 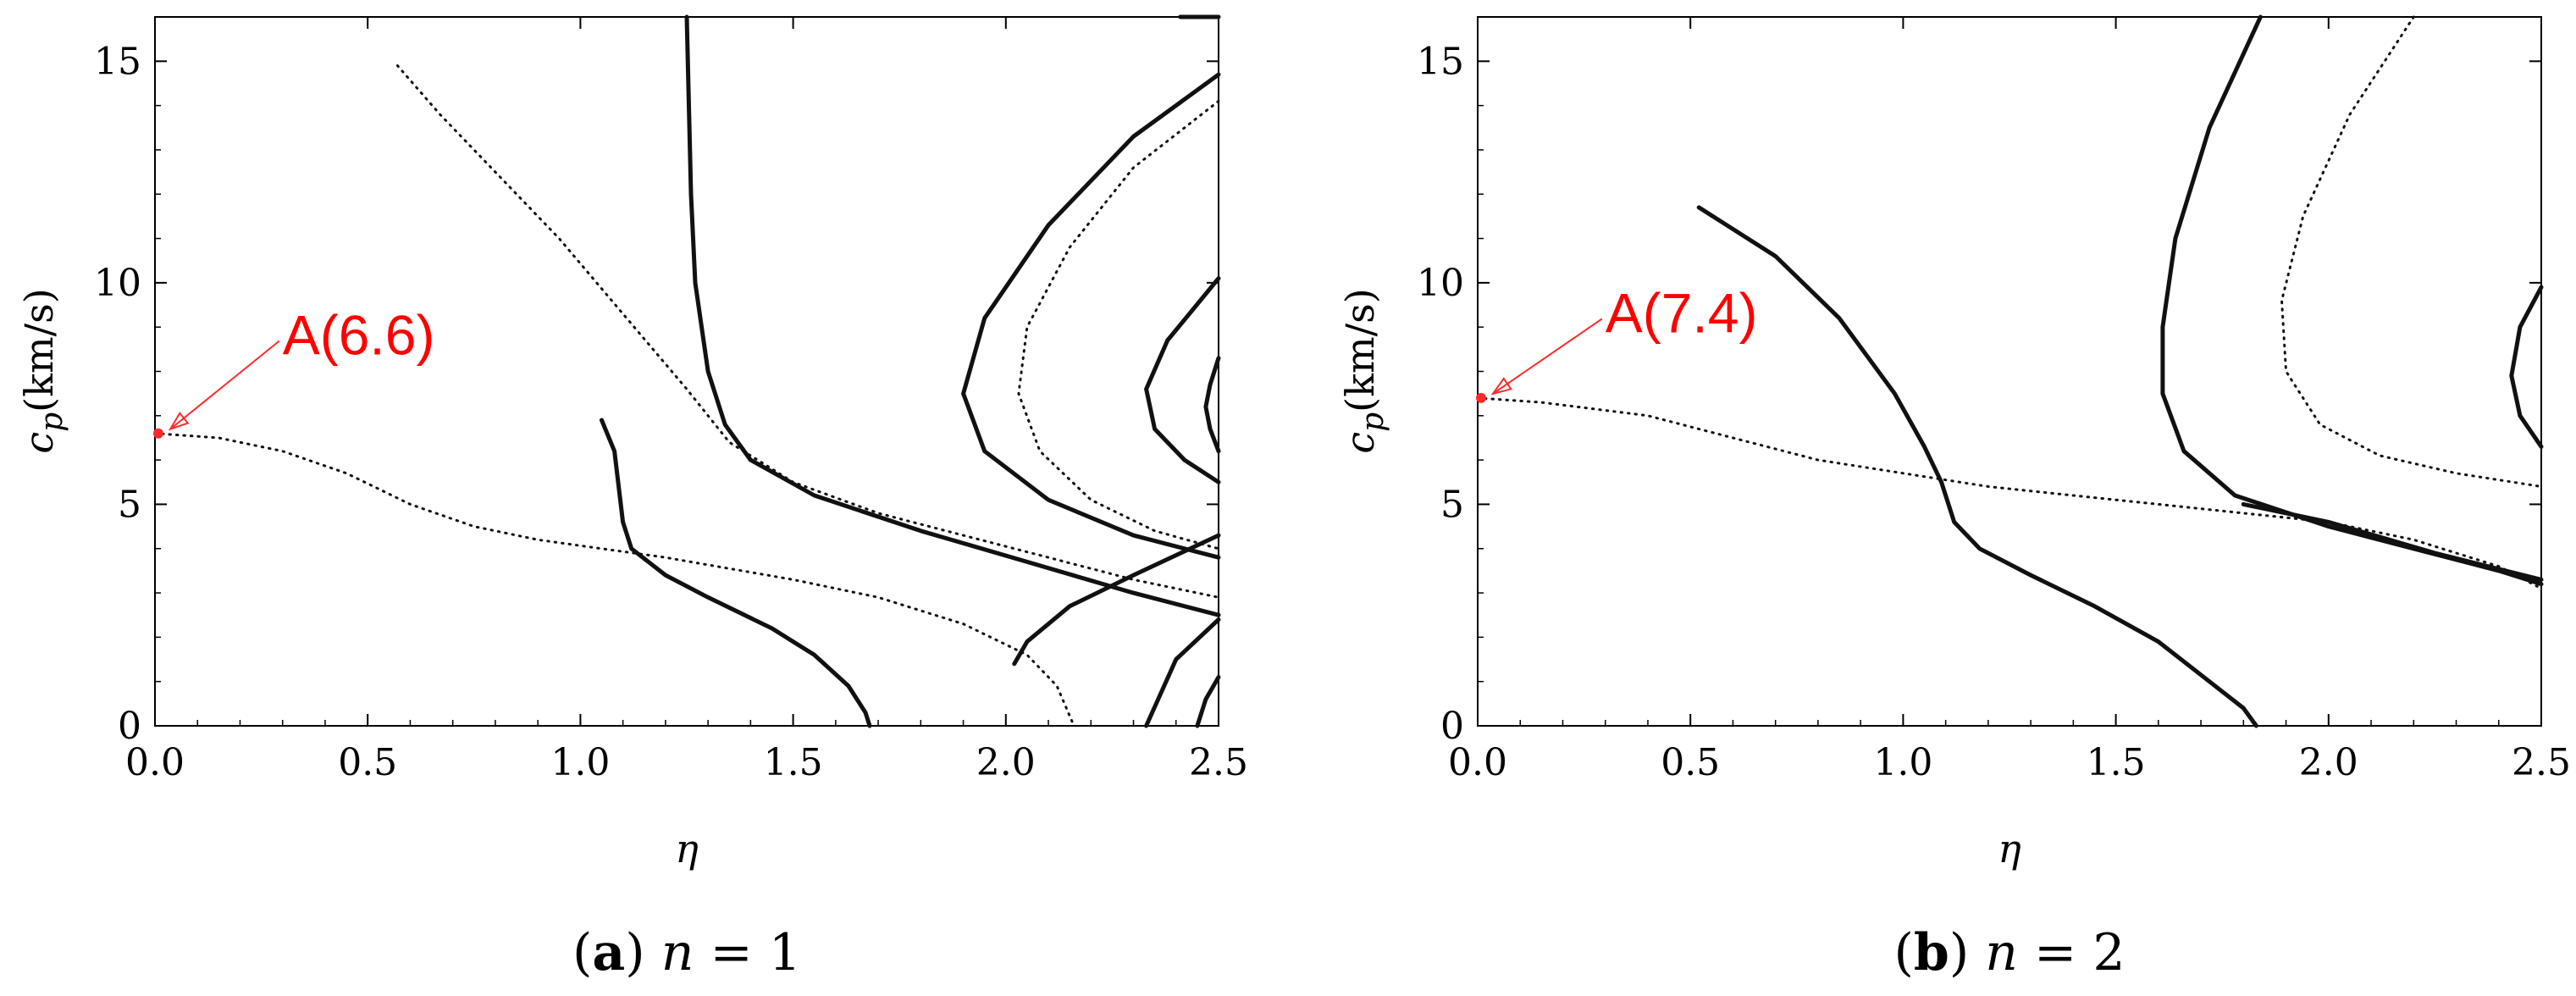 What do you see at coordinates (1360, 443) in the screenshot?
I see `y-axis-label-main-b: c` at bounding box center [1360, 443].